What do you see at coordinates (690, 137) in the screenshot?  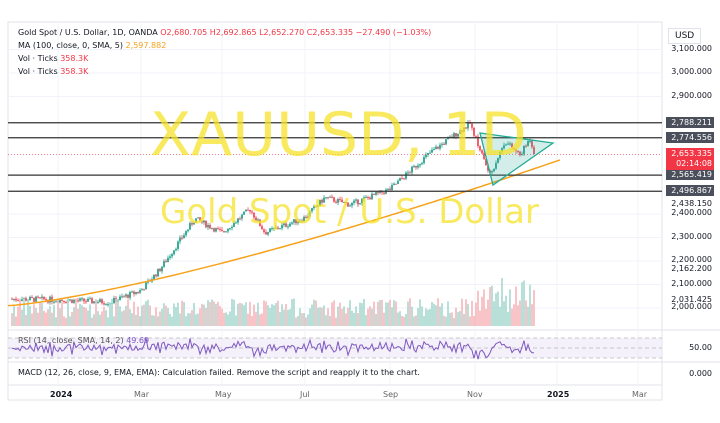 I see `price-level-tag: 2,774.556` at bounding box center [690, 137].